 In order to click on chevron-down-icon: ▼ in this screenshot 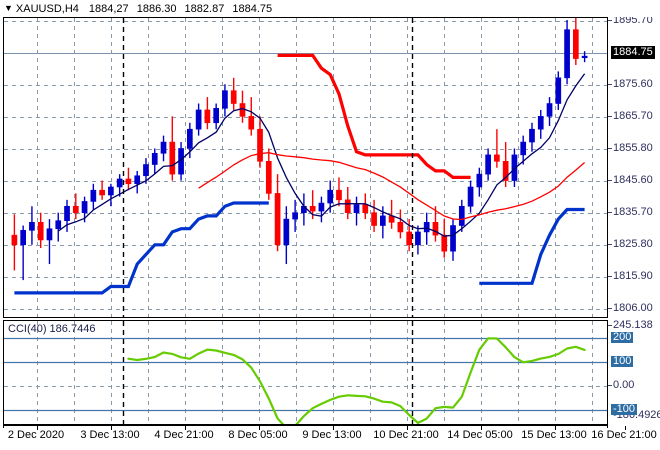, I will do `click(8, 8)`.